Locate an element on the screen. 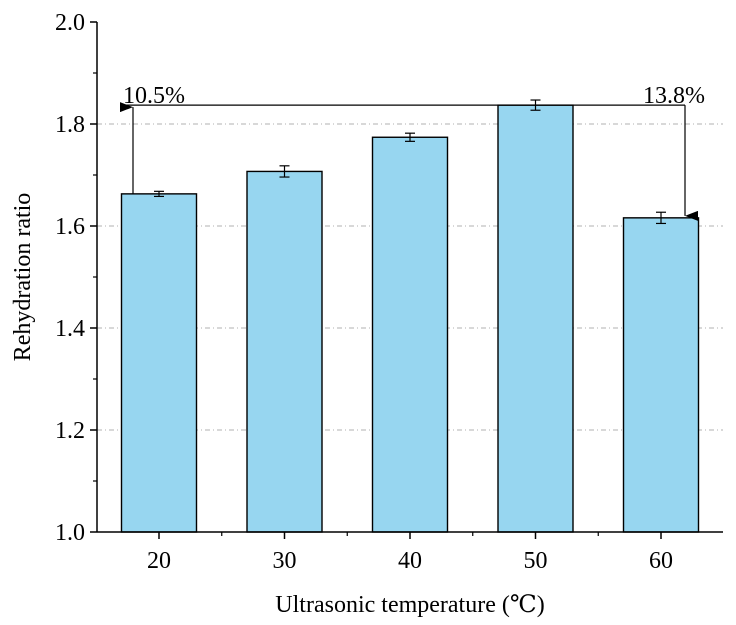 Image resolution: width=736 pixels, height=625 pixels. x-axis-title: Ultrasonic temperature (℃) is located at coordinates (409, 605).